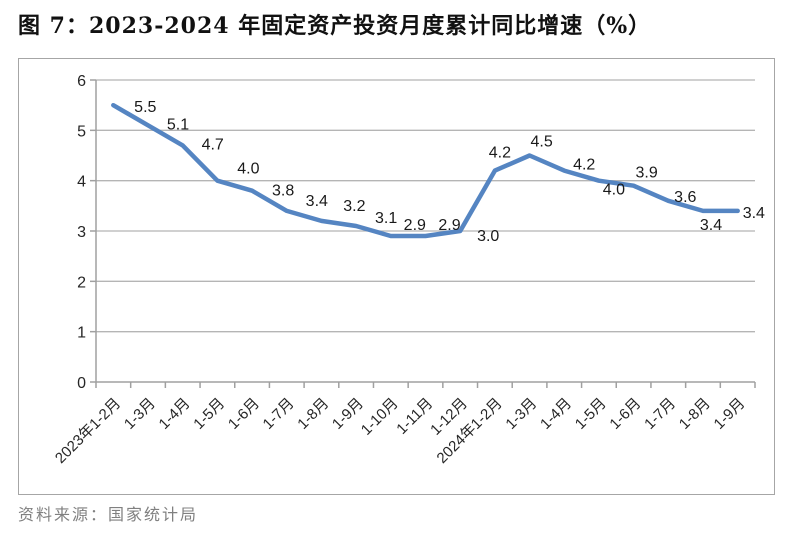 Image resolution: width=800 pixels, height=534 pixels. I want to click on x-axis-label: 1-9月, so click(730, 414).